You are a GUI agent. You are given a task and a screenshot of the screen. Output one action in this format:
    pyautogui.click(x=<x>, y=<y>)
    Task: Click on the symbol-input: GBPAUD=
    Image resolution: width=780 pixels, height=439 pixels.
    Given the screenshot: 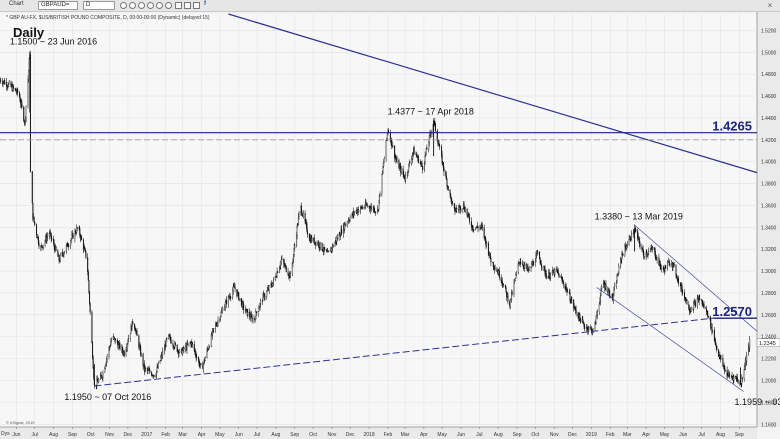 What is the action you would take?
    pyautogui.click(x=58, y=5)
    